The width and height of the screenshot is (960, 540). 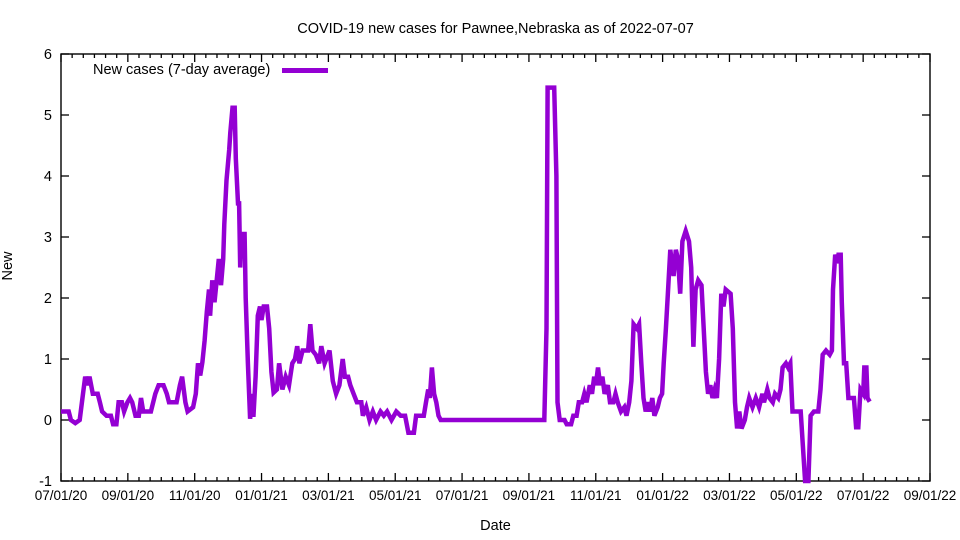 I want to click on x-tick-label: 03/01/22, so click(x=729, y=495).